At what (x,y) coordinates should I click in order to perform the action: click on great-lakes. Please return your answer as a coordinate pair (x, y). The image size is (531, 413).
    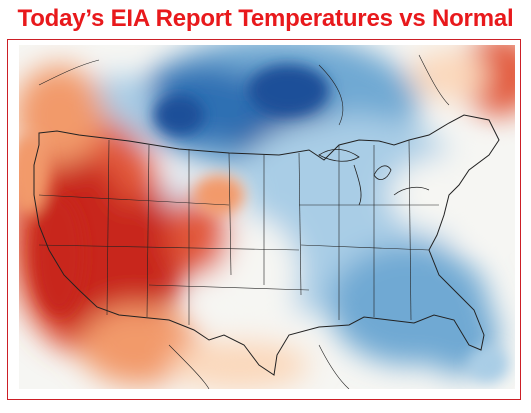
    Looking at the image, I should click on (374, 177).